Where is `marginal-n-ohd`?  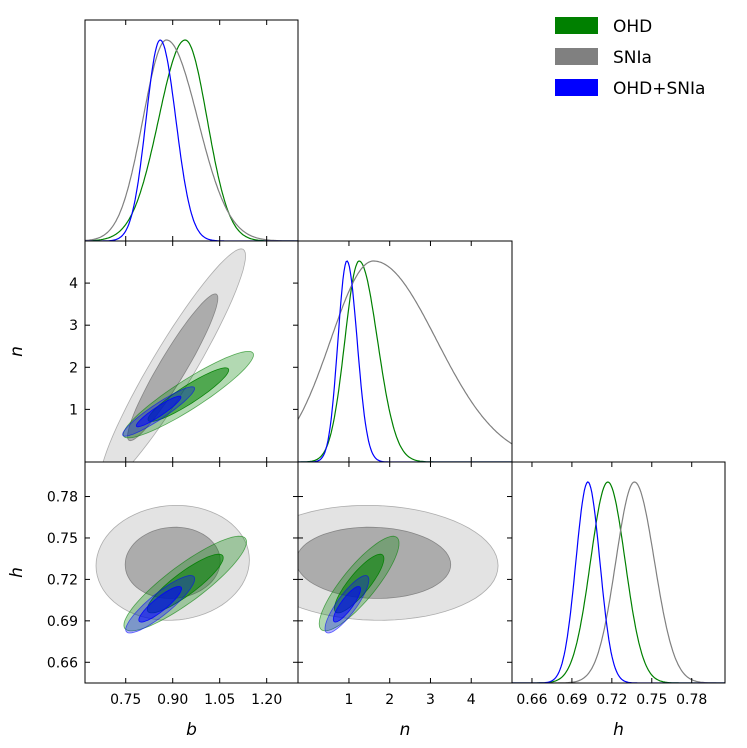
marginal-n-ohd is located at coordinates (405, 361).